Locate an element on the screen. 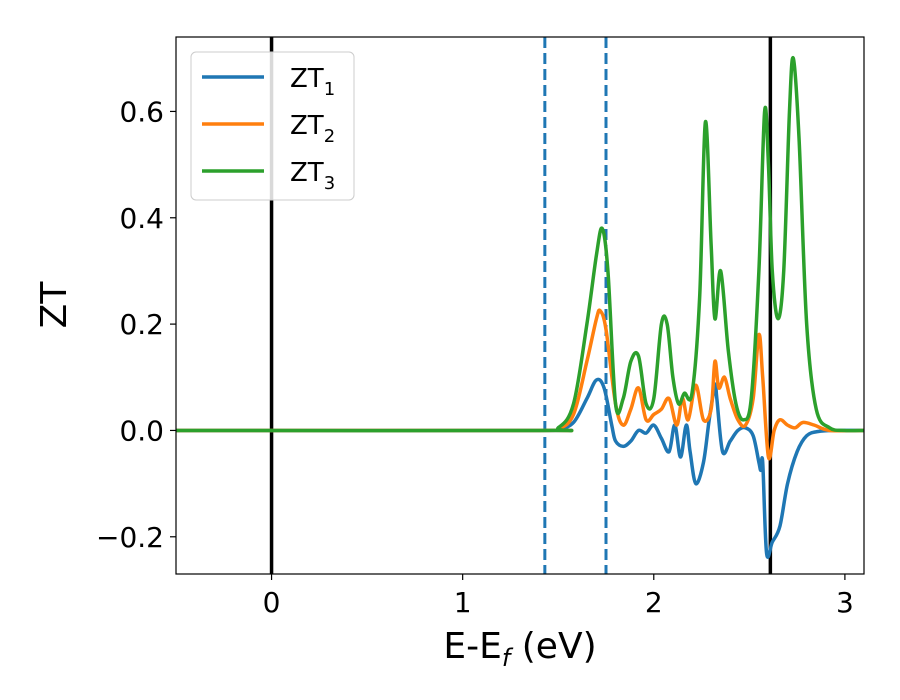 This screenshot has width=900, height=700. legend-box is located at coordinates (272, 126).